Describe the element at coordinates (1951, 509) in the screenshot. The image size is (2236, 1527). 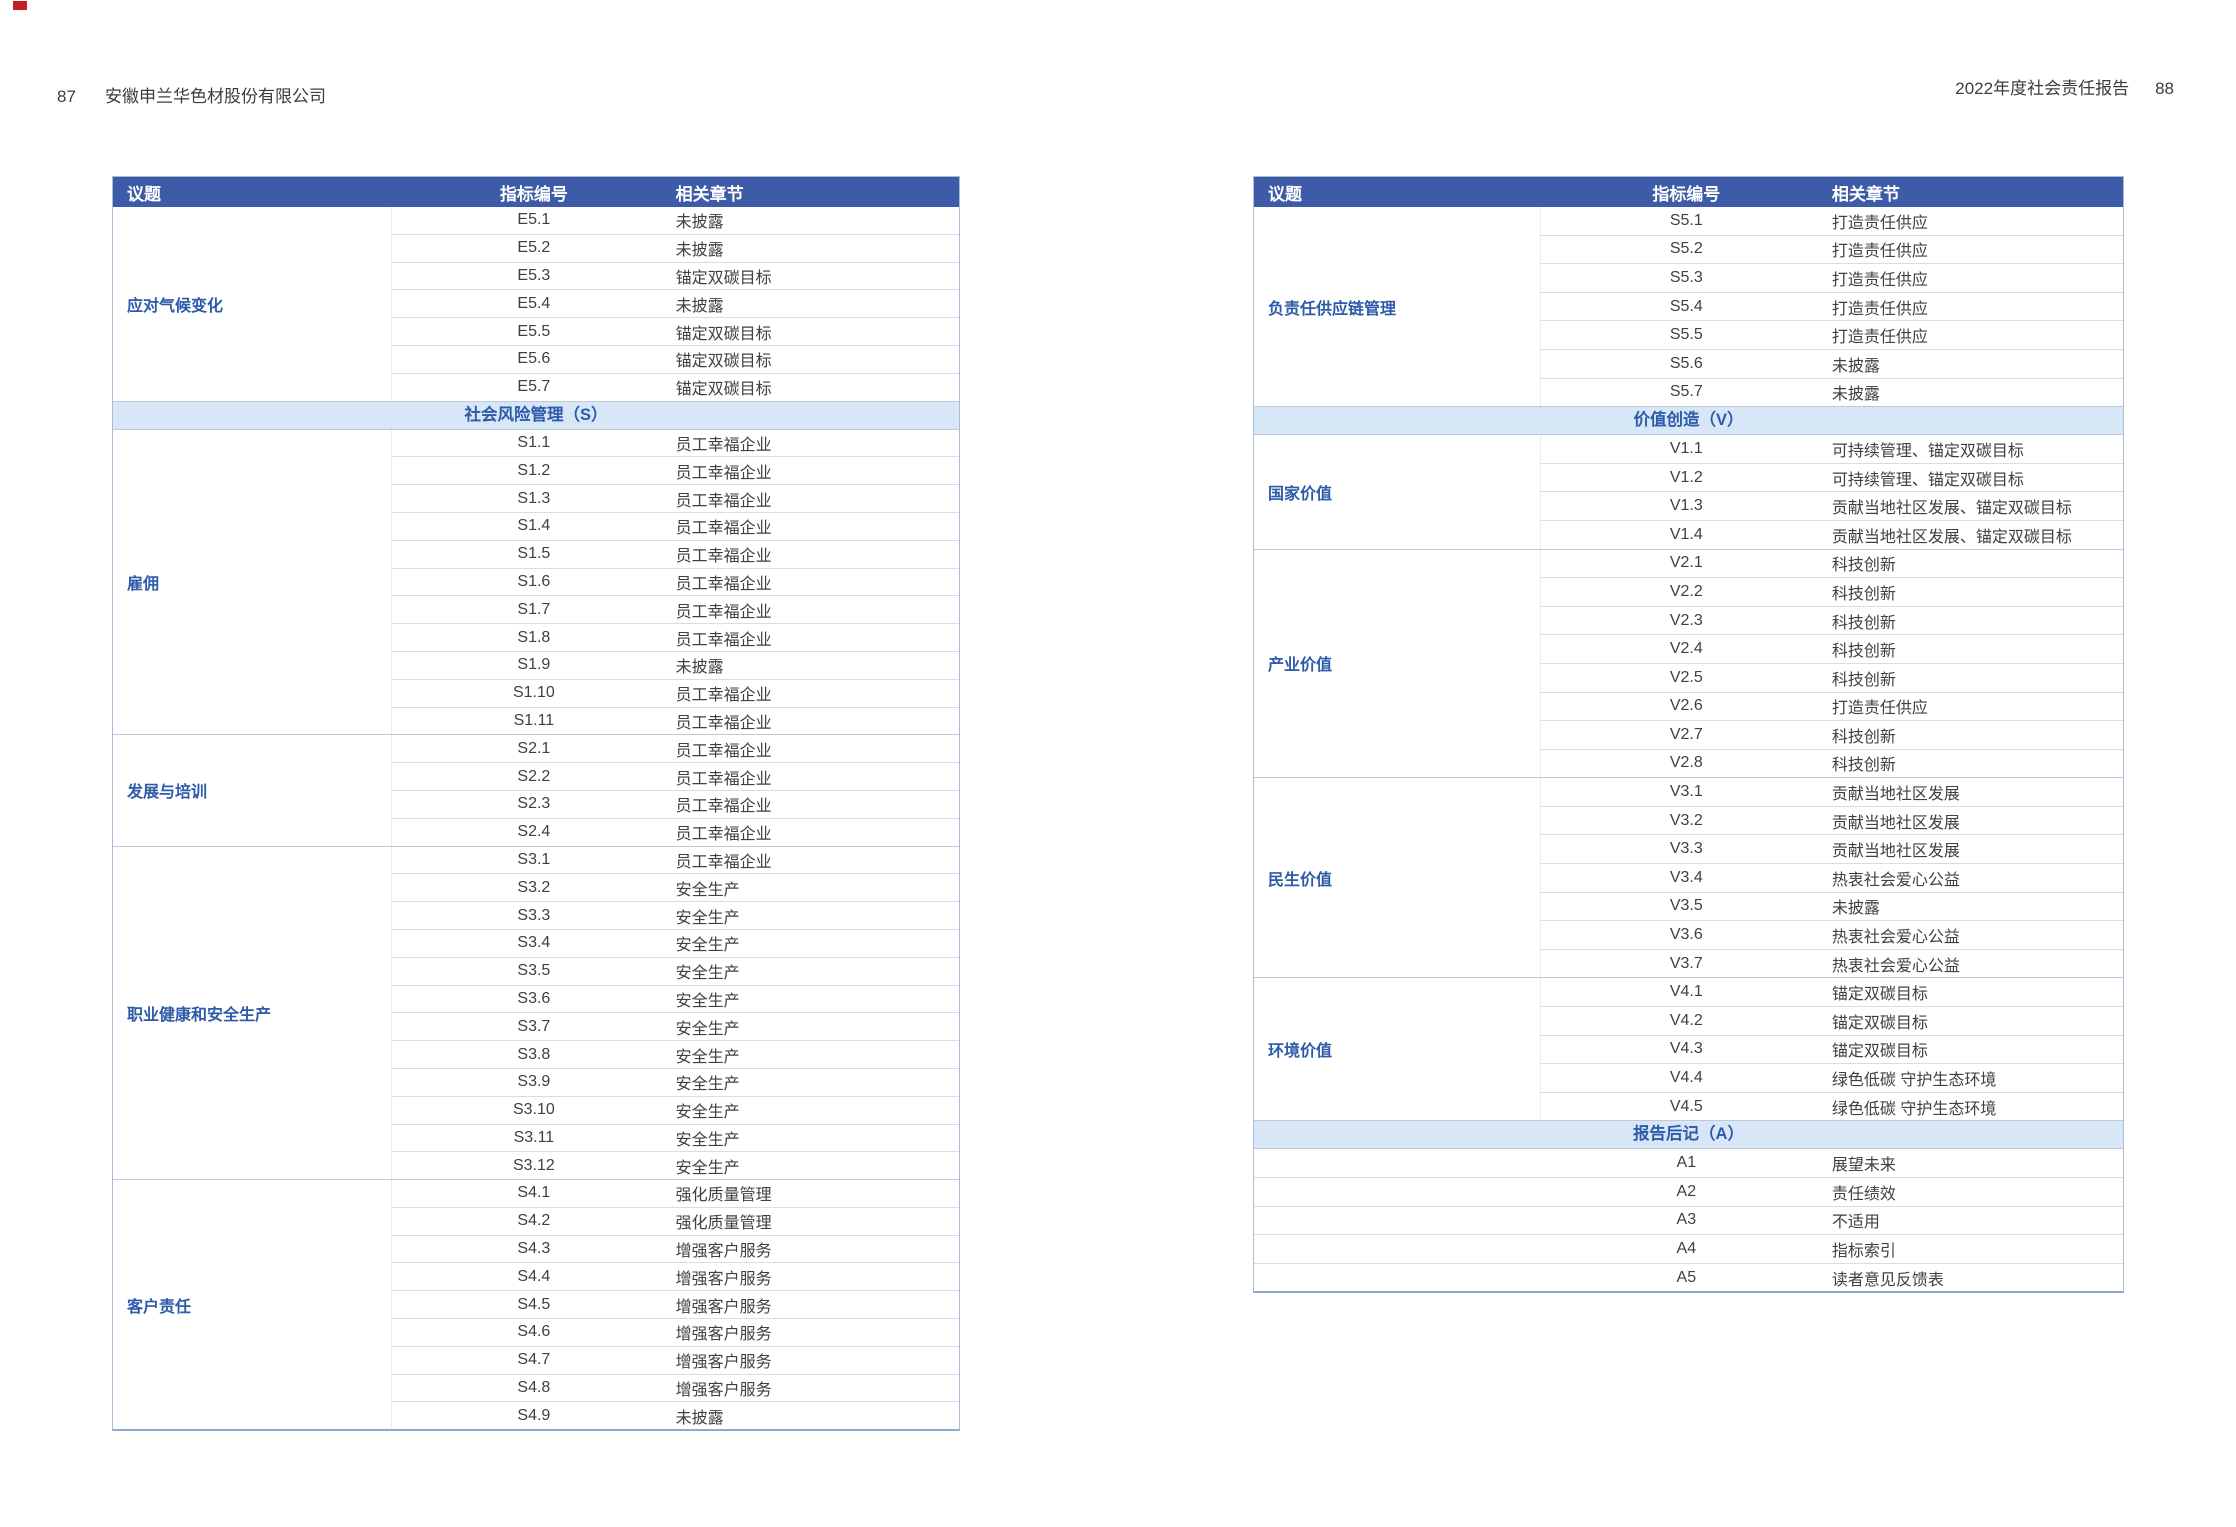
I see `related-chapter: 贡献当地社区发展、锚定双碳目标` at that location.